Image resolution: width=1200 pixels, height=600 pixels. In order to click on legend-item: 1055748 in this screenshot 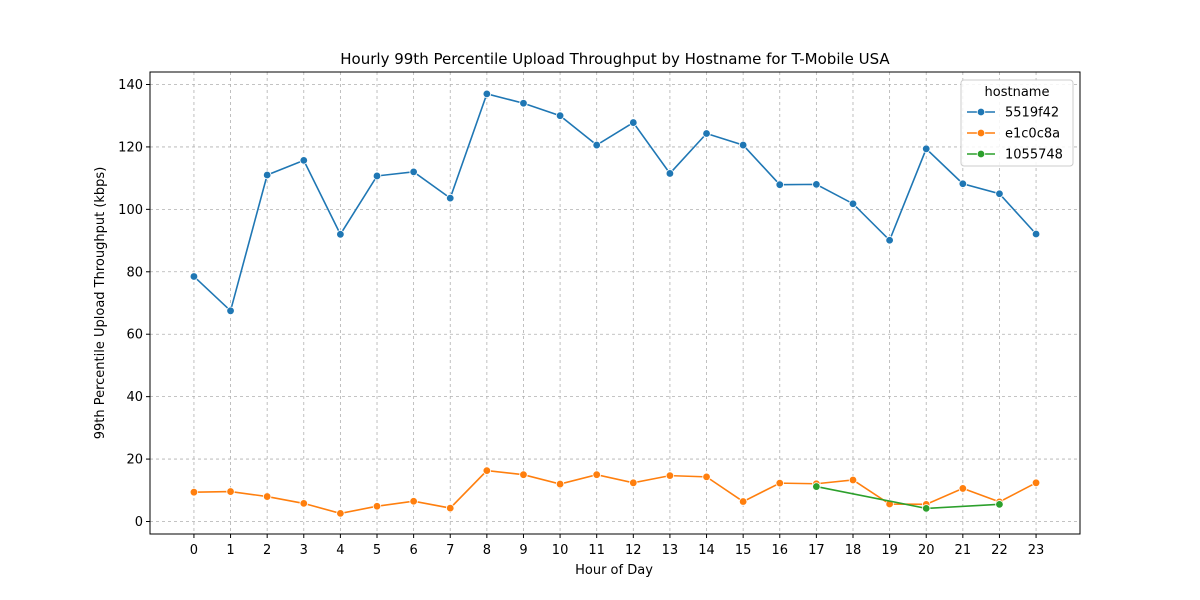, I will do `click(1015, 155)`.